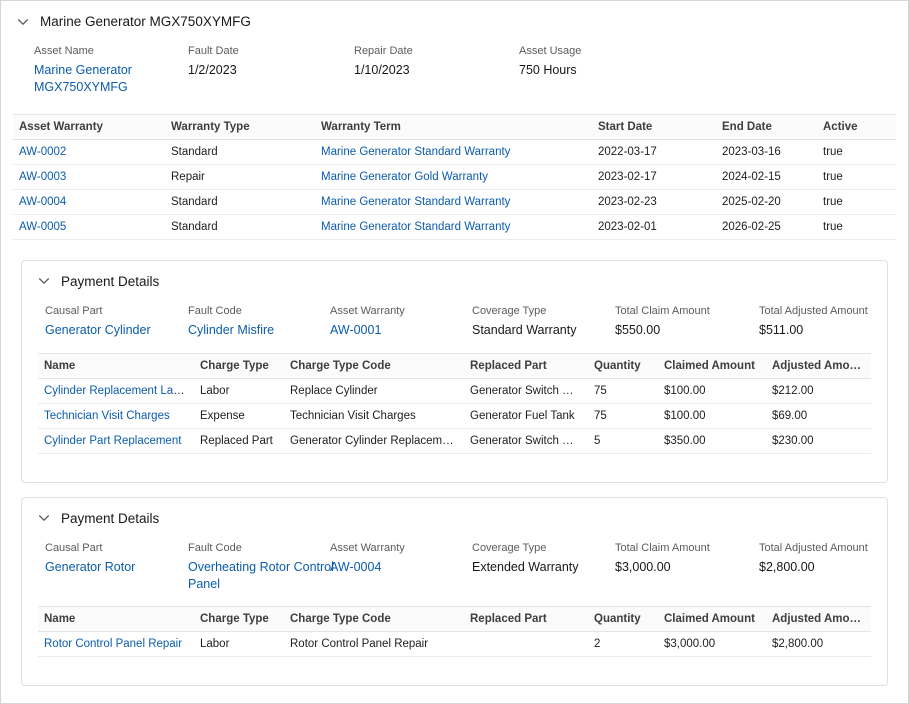 The width and height of the screenshot is (909, 704). I want to click on table-cell: Generator Fuel Tank, so click(526, 416).